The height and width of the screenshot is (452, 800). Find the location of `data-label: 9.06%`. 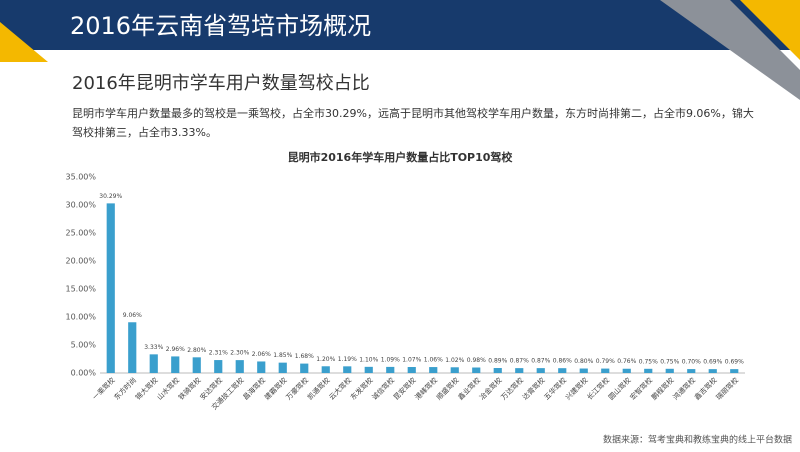

data-label: 9.06% is located at coordinates (132, 315).